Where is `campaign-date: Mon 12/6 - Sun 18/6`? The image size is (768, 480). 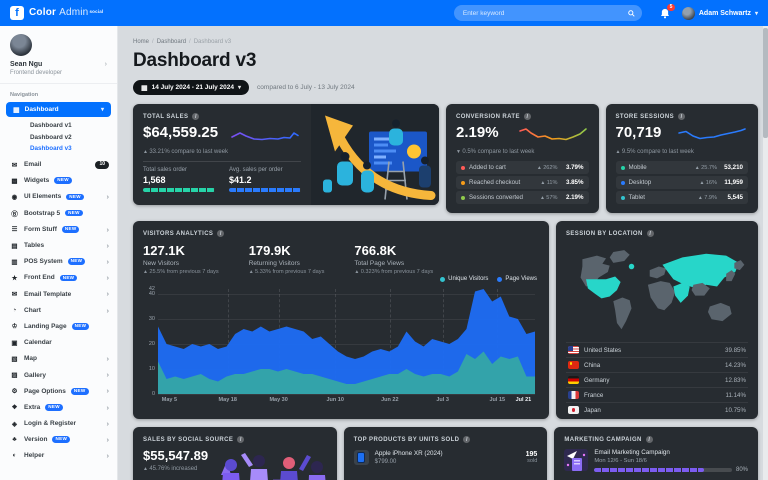
campaign-date: Mon 12/6 - Sun 18/6 is located at coordinates (620, 461).